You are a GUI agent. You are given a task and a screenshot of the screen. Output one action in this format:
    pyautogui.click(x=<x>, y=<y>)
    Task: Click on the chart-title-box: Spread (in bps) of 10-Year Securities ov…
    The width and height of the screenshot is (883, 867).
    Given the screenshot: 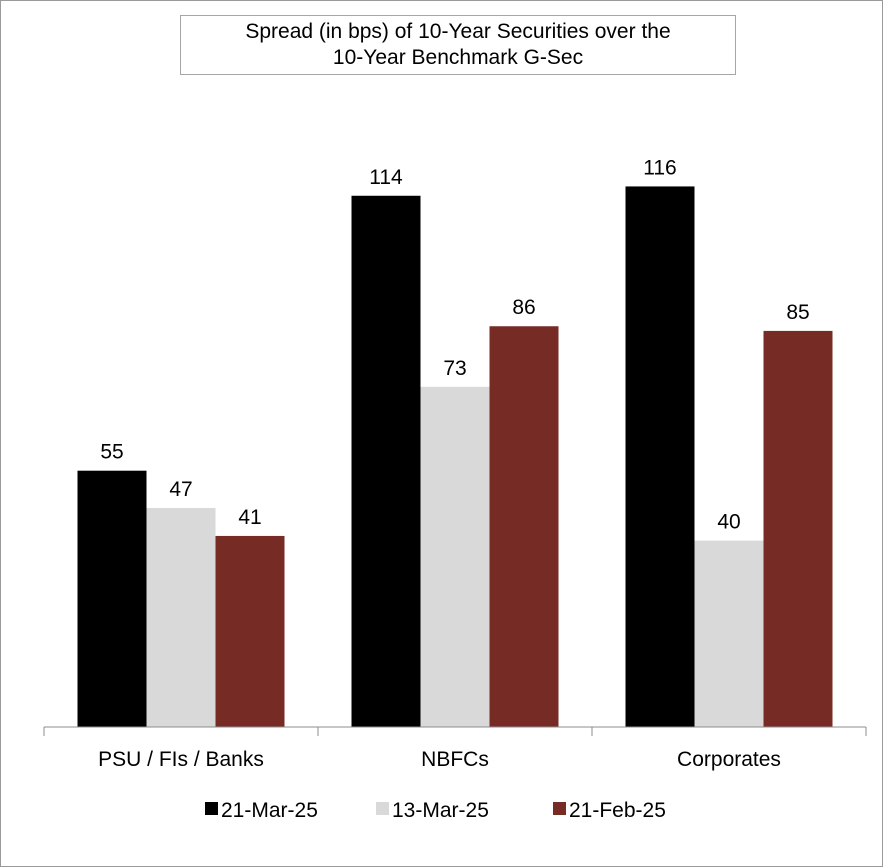 What is the action you would take?
    pyautogui.click(x=458, y=45)
    